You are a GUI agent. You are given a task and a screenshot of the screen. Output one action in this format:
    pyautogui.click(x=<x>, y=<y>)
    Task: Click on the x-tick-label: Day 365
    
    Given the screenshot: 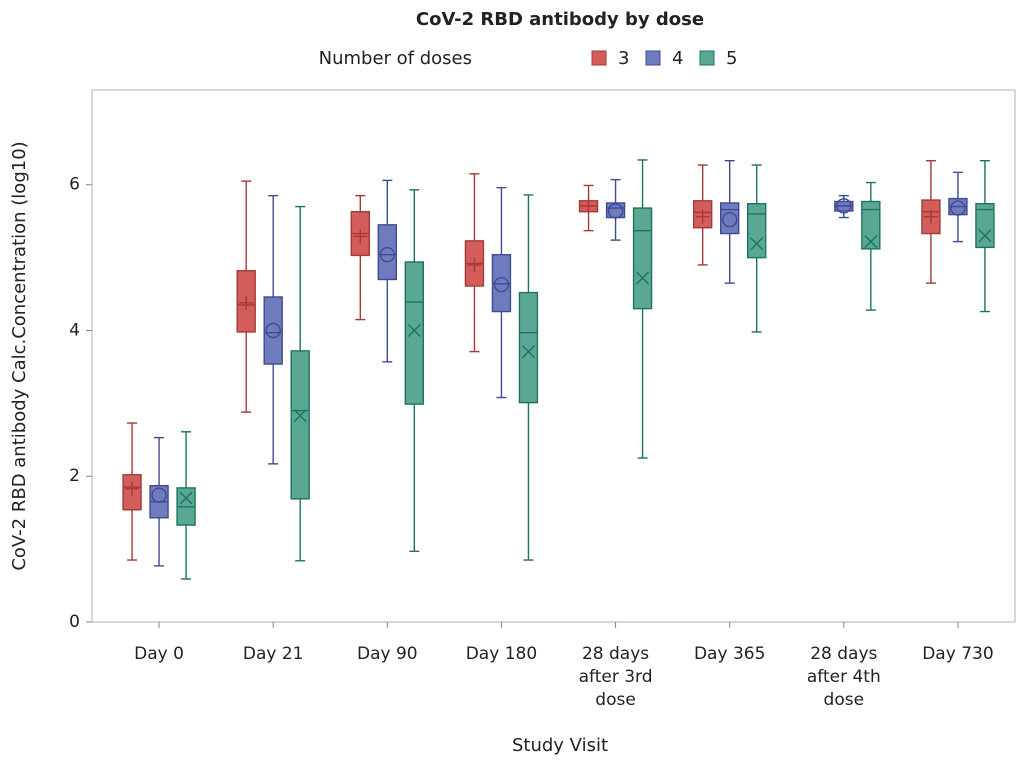 What is the action you would take?
    pyautogui.click(x=729, y=654)
    